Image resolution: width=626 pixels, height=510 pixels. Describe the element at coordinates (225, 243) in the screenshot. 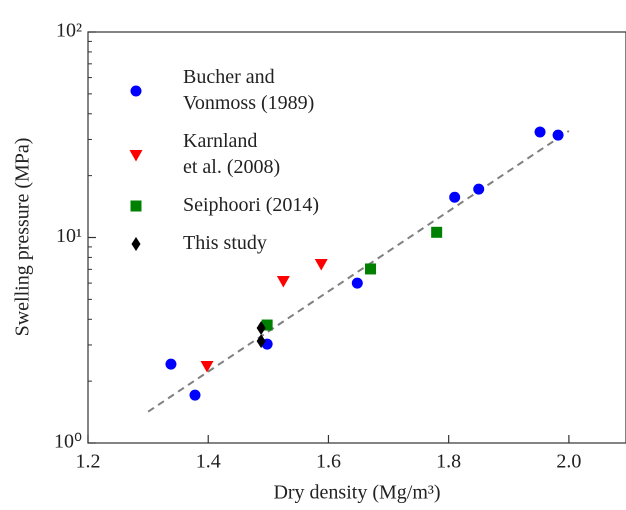

I see `legend-label: This study` at that location.